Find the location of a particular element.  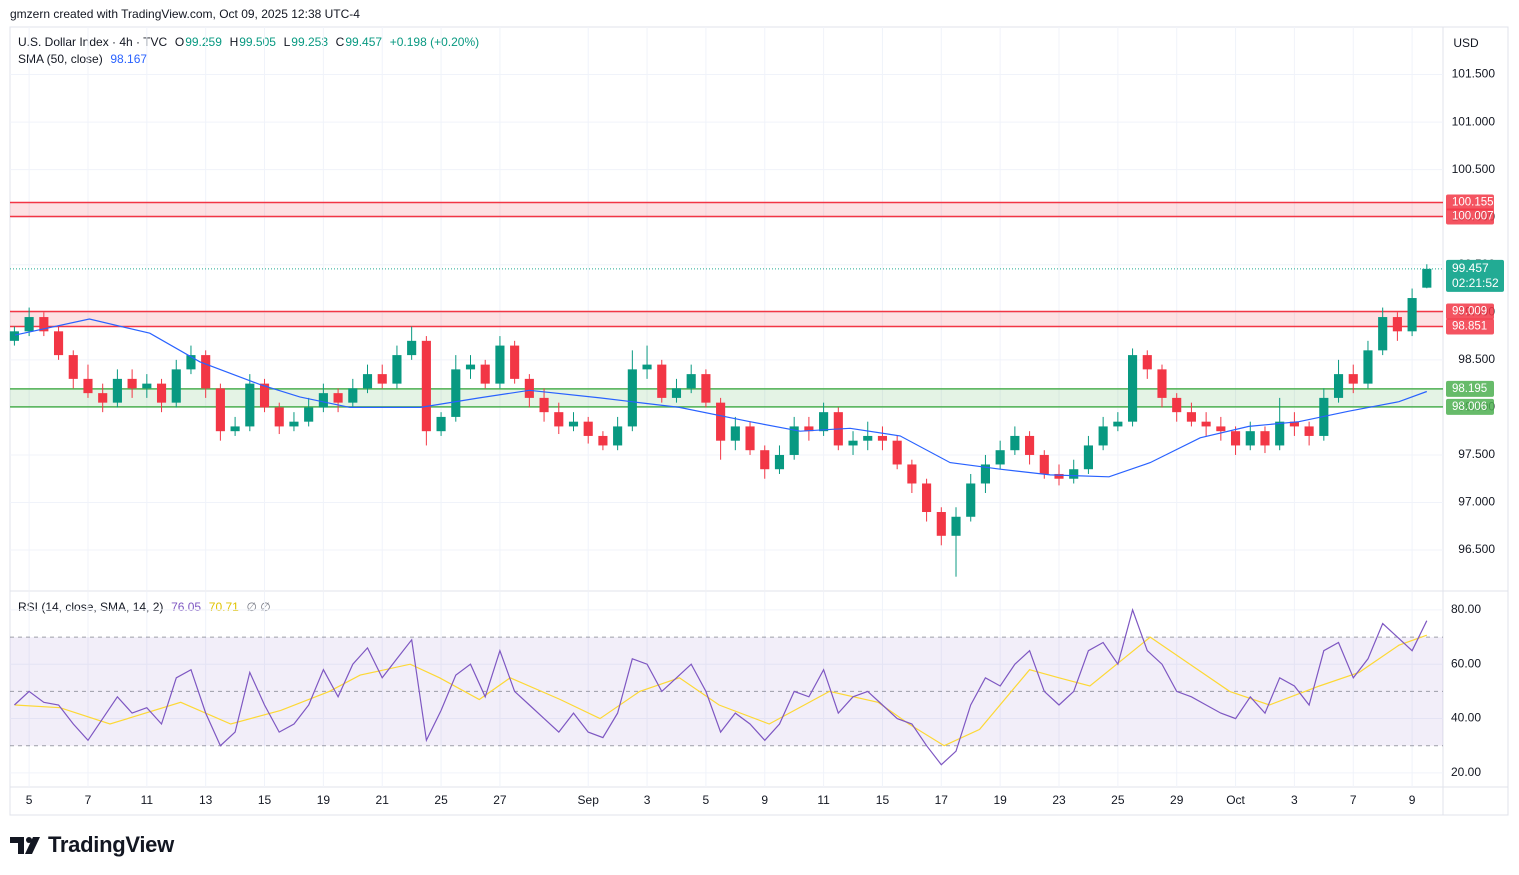

rsi-value: 76.05 is located at coordinates (186, 607).